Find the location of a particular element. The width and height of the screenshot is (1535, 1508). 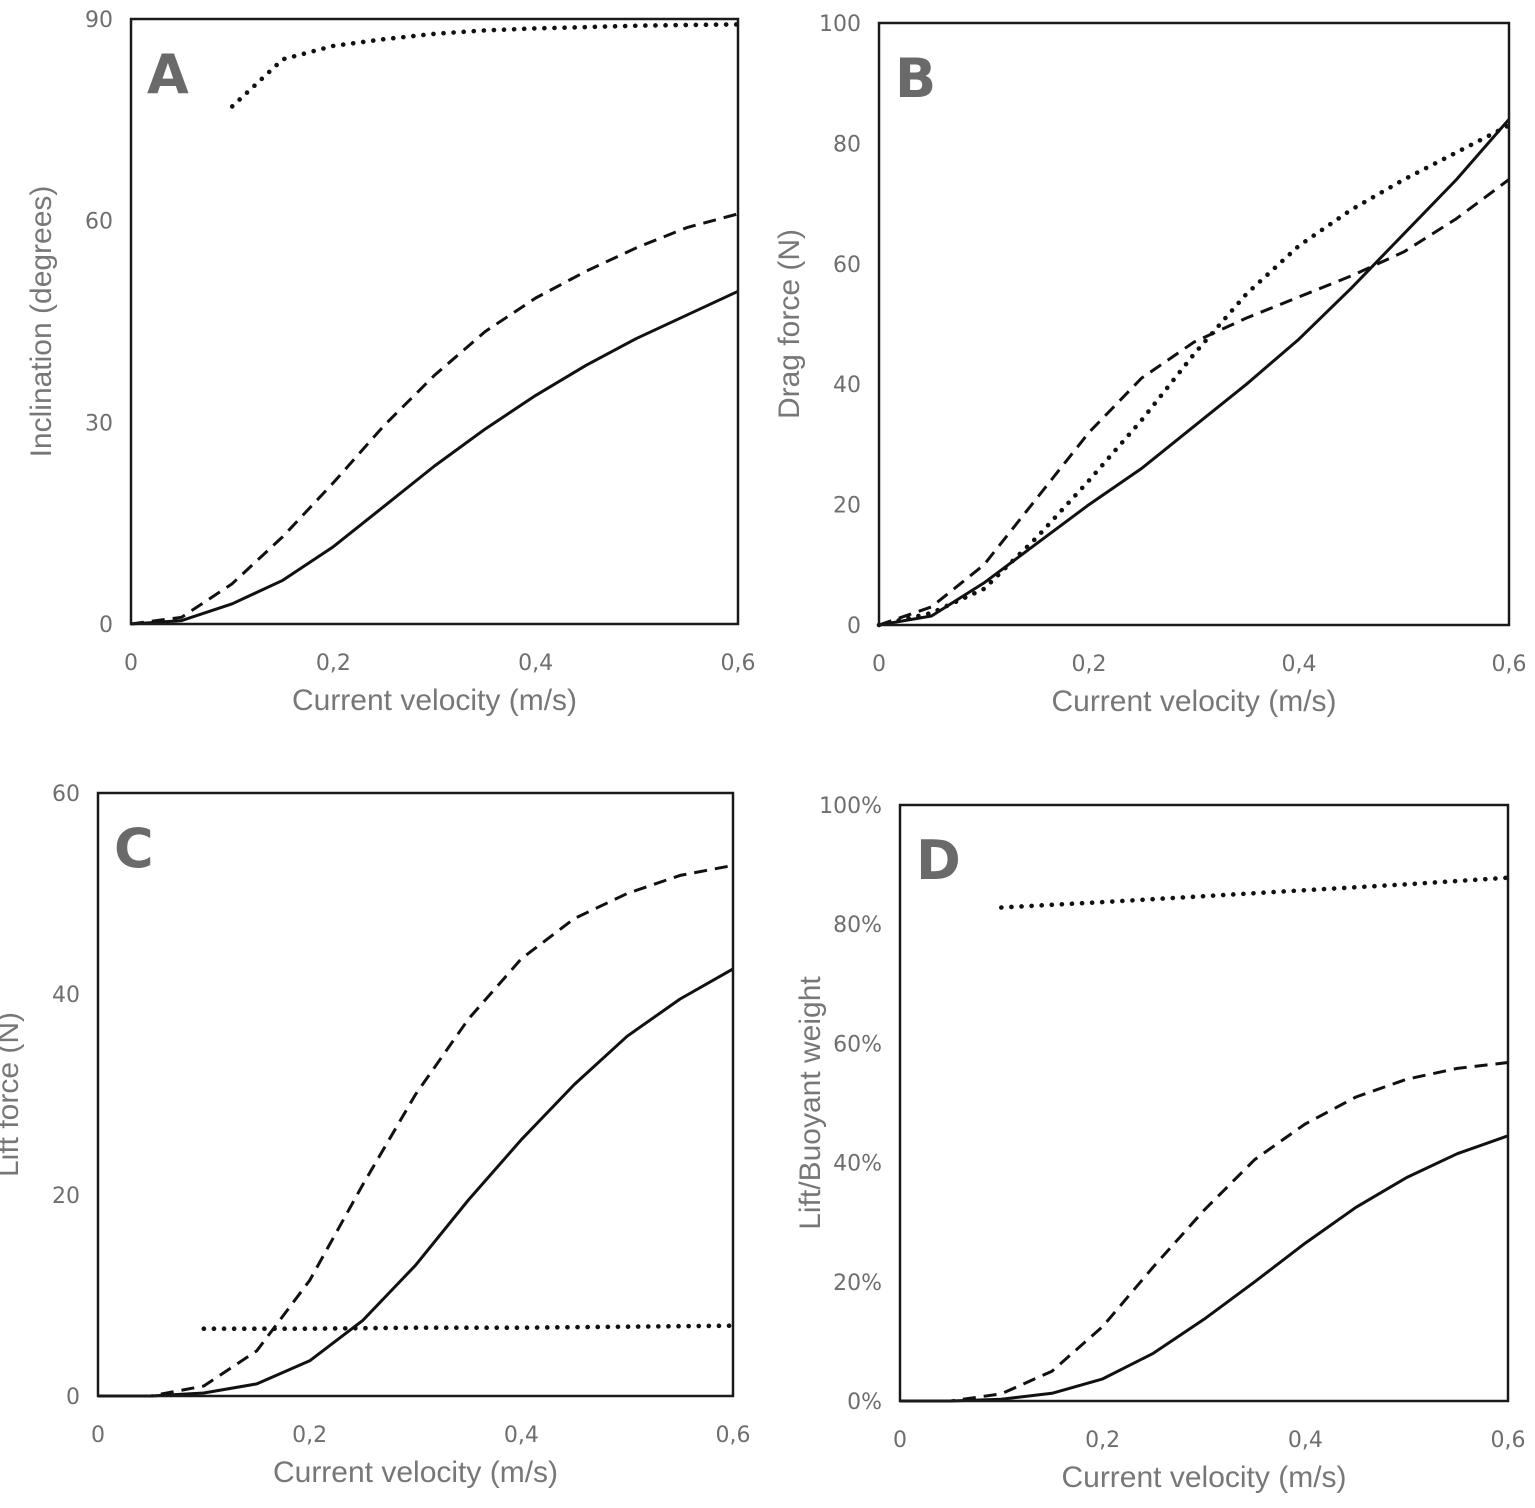

y-tick-label: 30 is located at coordinates (99, 423).